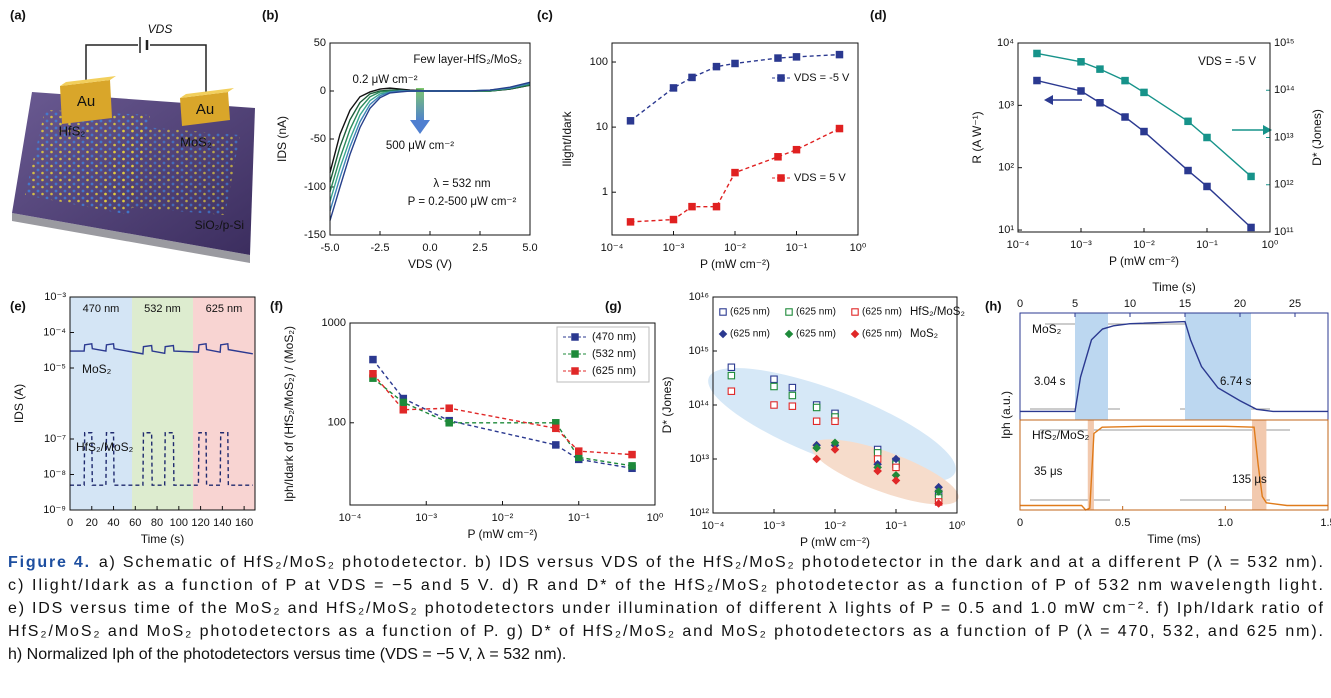  I want to click on x-tick-label: 10⁻², so click(735, 248).